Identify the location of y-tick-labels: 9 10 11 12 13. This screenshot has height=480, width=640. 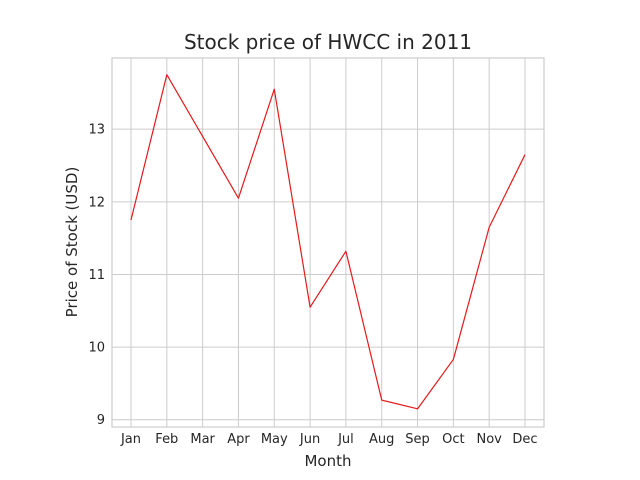
(96, 276).